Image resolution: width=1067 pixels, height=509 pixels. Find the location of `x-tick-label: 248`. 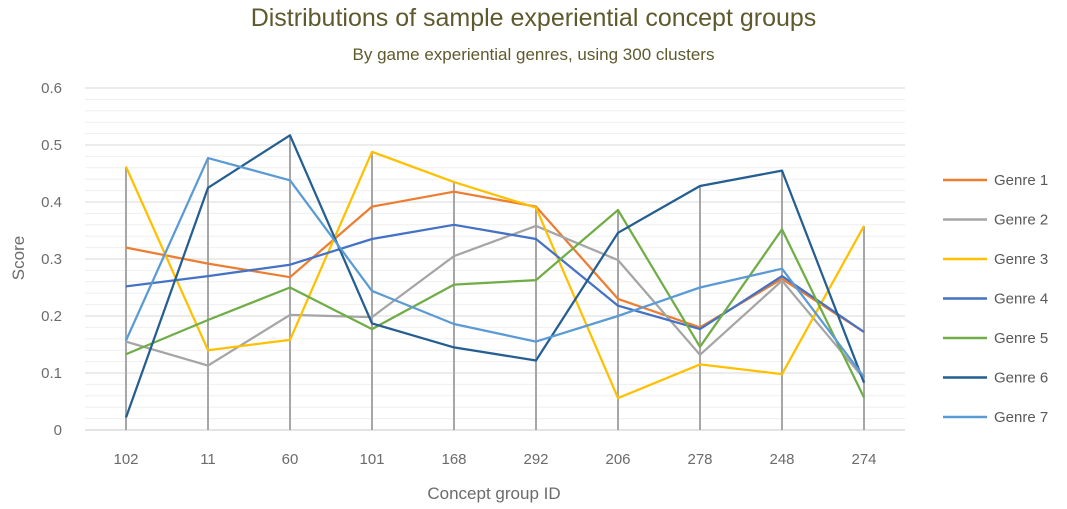

x-tick-label: 248 is located at coordinates (781, 459).